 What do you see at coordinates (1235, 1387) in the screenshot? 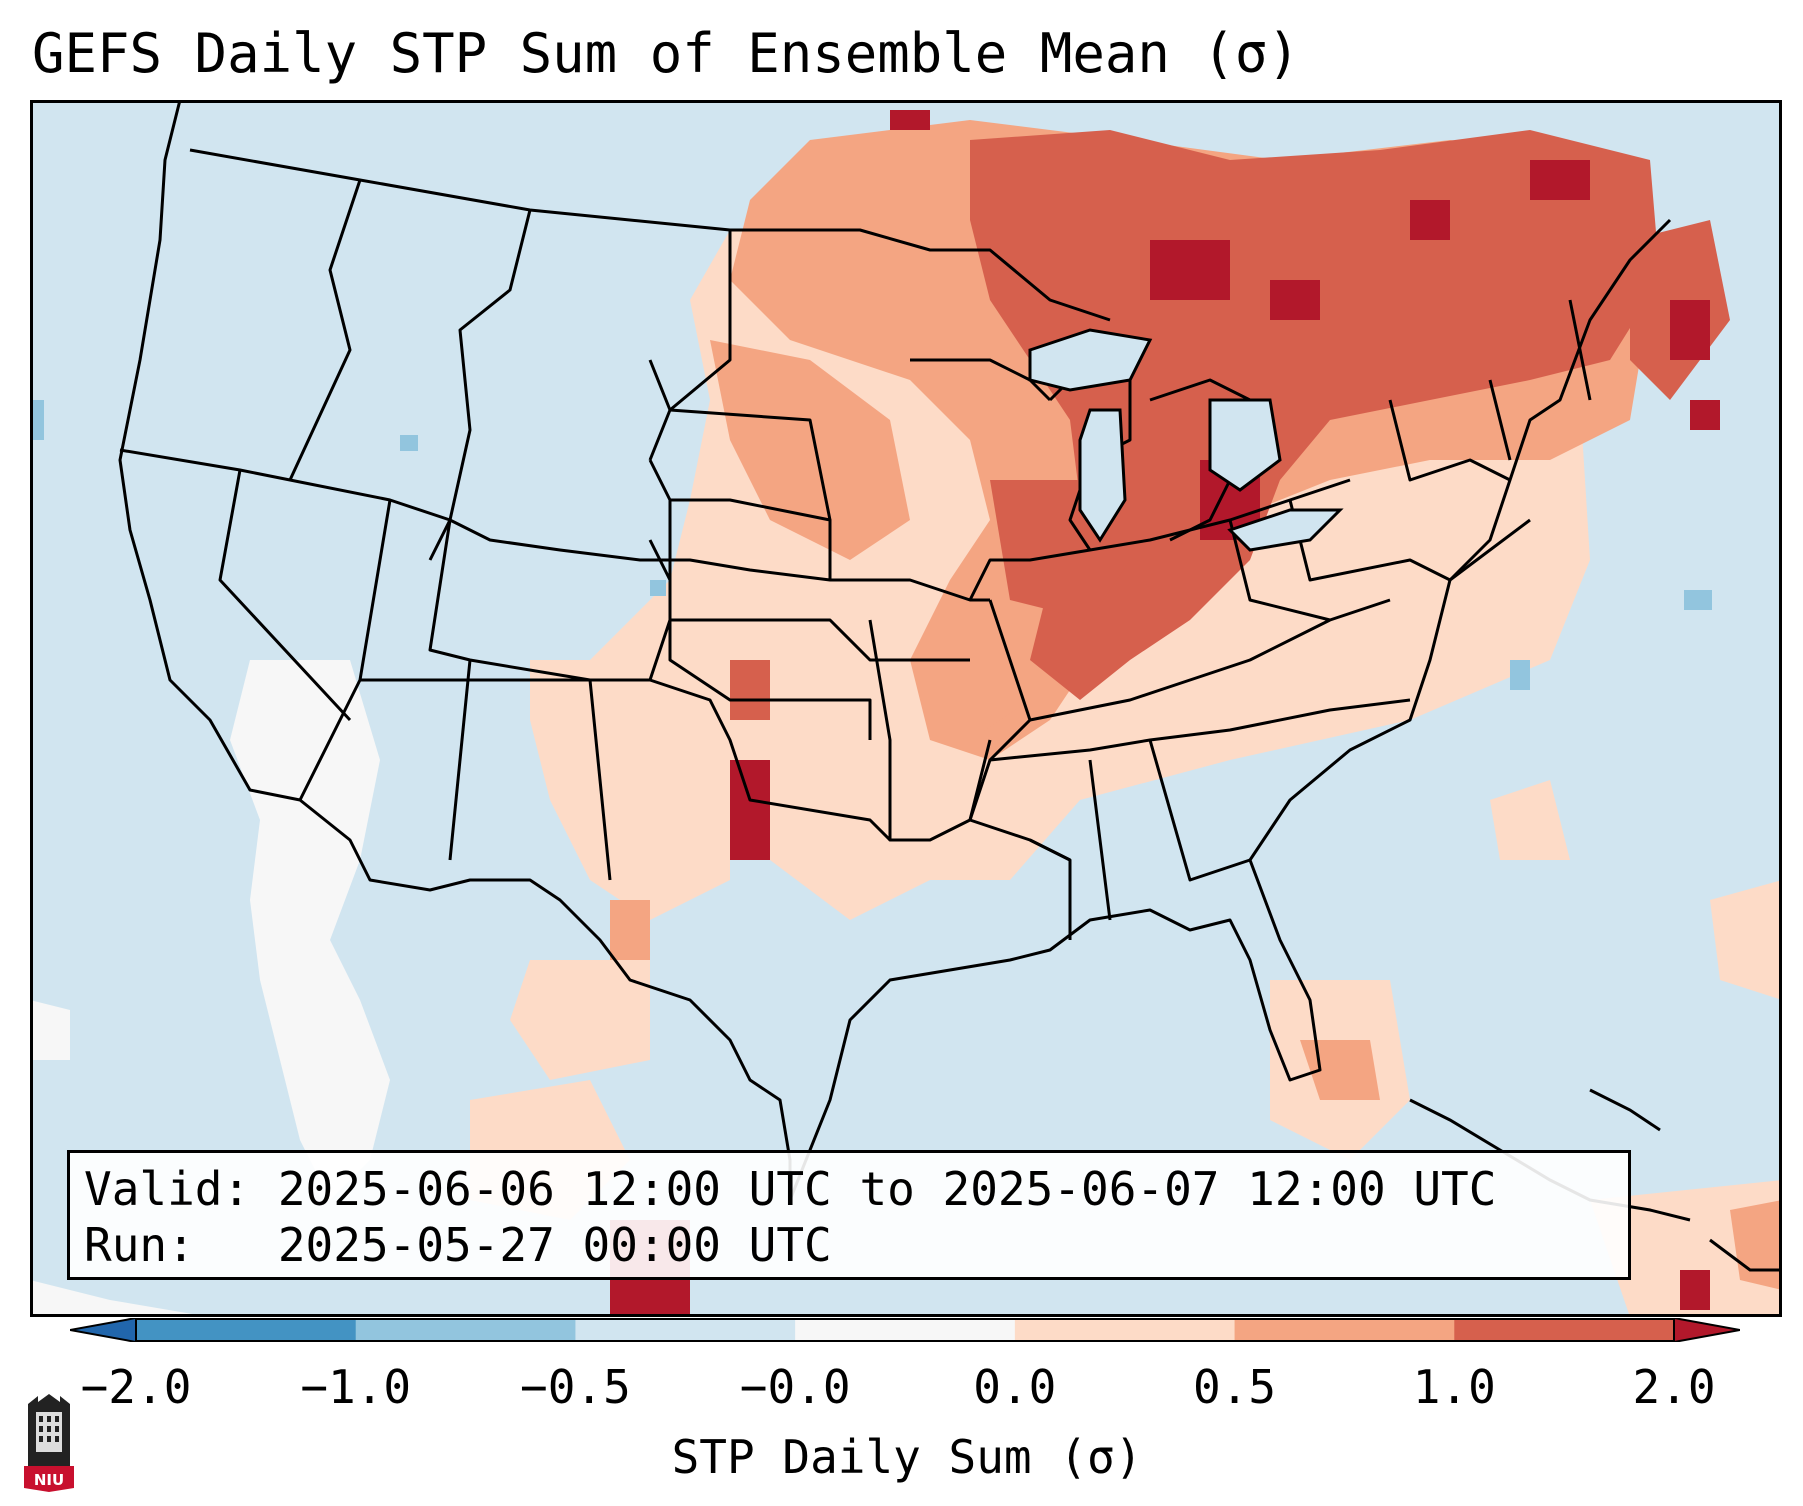
I see `colorbar-tick-label: 0.5` at bounding box center [1235, 1387].